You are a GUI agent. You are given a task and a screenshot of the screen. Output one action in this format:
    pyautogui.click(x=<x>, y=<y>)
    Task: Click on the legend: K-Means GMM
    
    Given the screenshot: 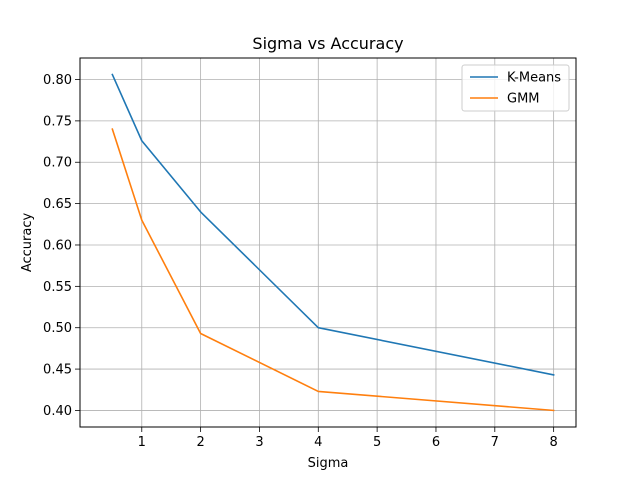 What is the action you would take?
    pyautogui.click(x=515, y=88)
    